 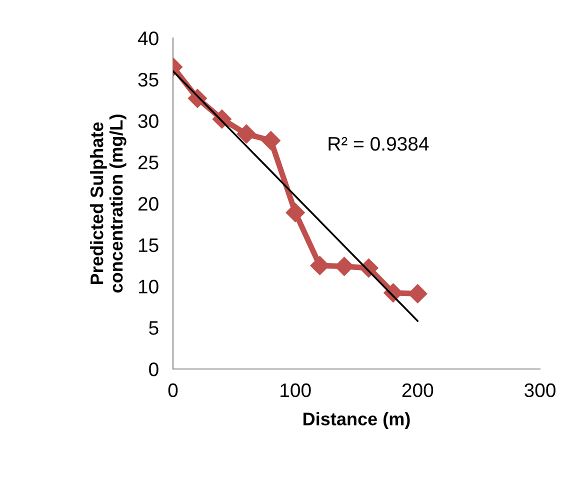 I want to click on annotation: R² = 0.9384, so click(x=378, y=143).